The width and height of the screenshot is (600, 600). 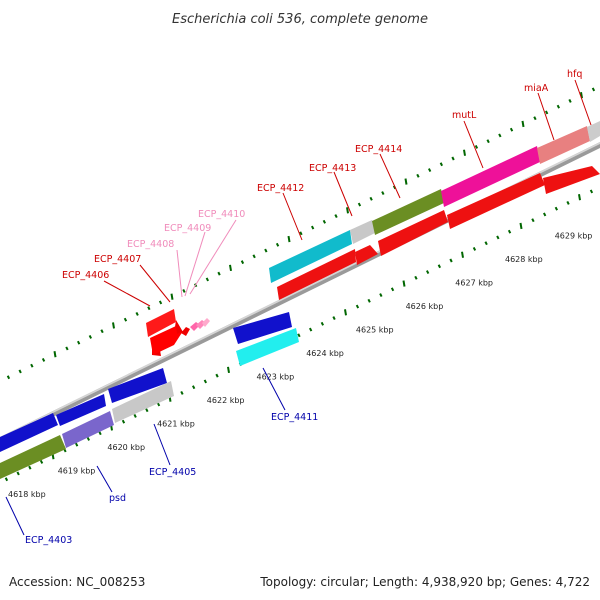 What do you see at coordinates (187, 228) in the screenshot?
I see `gene-label-ecp-4409: ECP_4409` at bounding box center [187, 228].